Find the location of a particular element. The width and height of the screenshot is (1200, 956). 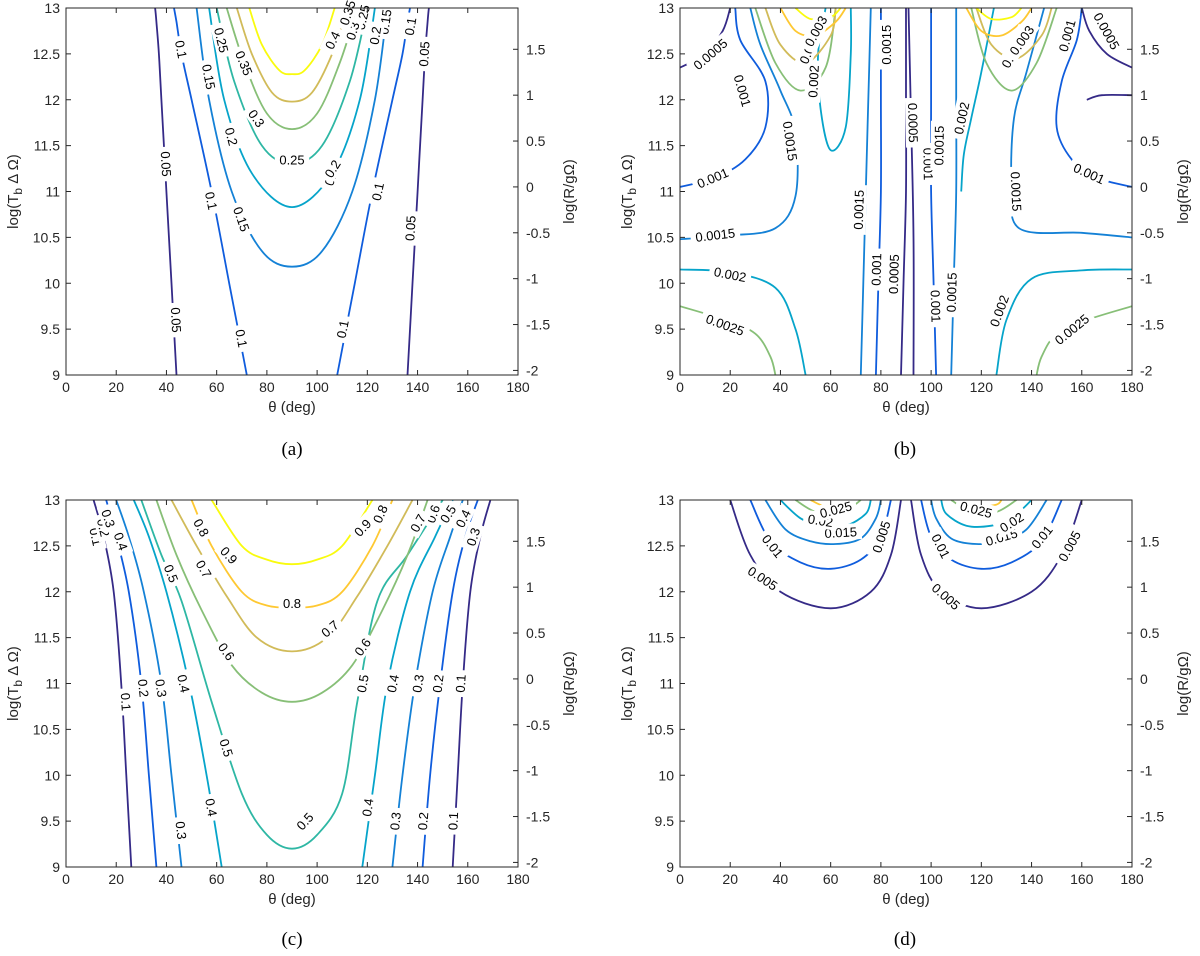

x-tick-label: 140 is located at coordinates (1032, 387).